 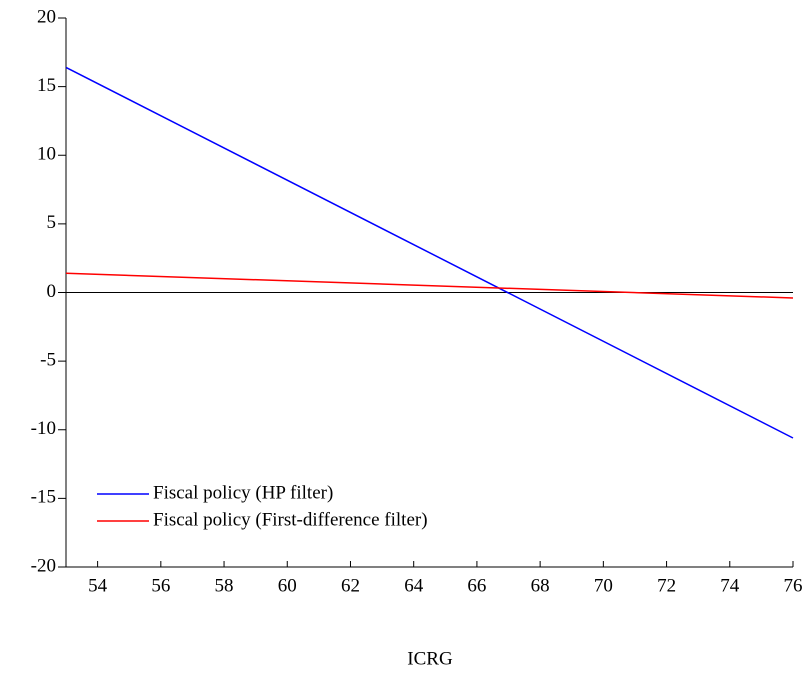 What do you see at coordinates (476, 585) in the screenshot?
I see `x-tick-label: 66` at bounding box center [476, 585].